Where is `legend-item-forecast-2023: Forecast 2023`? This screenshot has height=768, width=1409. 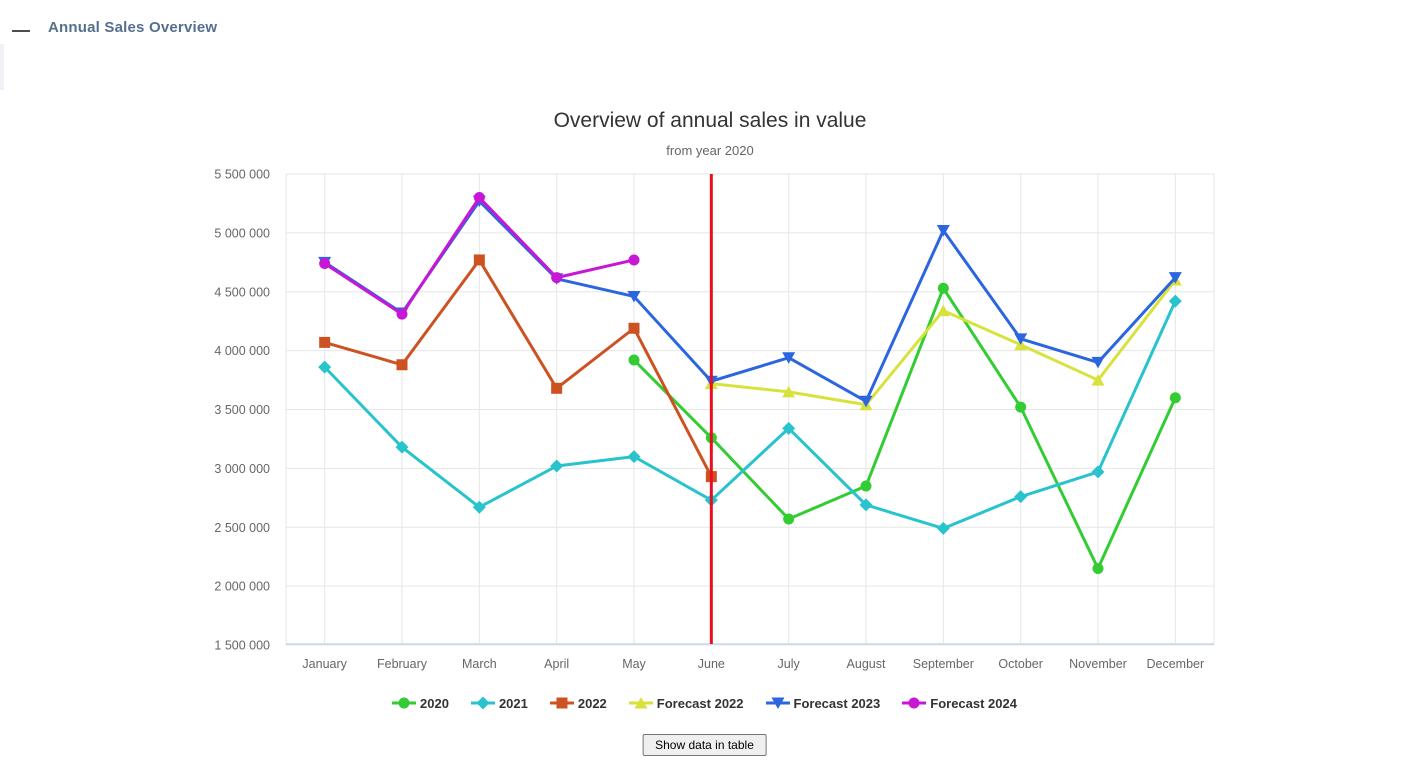 legend-item-forecast-2023: Forecast 2023 is located at coordinates (823, 703).